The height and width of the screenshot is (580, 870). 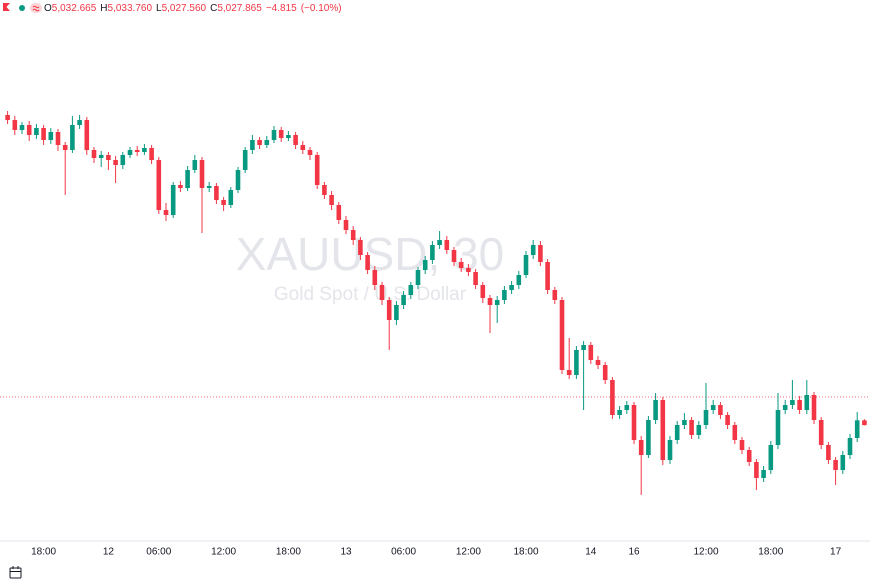 What do you see at coordinates (591, 552) in the screenshot?
I see `x-tick-label: 14` at bounding box center [591, 552].